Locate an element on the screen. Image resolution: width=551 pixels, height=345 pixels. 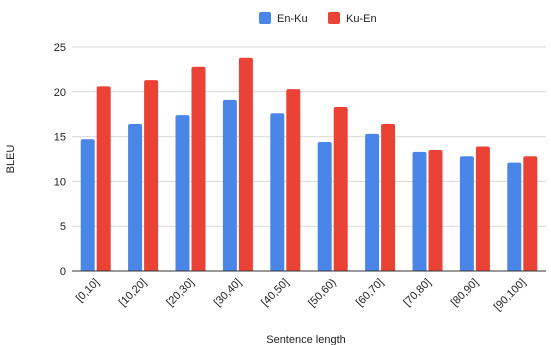
legend-swatch-ku-en is located at coordinates (334, 18).